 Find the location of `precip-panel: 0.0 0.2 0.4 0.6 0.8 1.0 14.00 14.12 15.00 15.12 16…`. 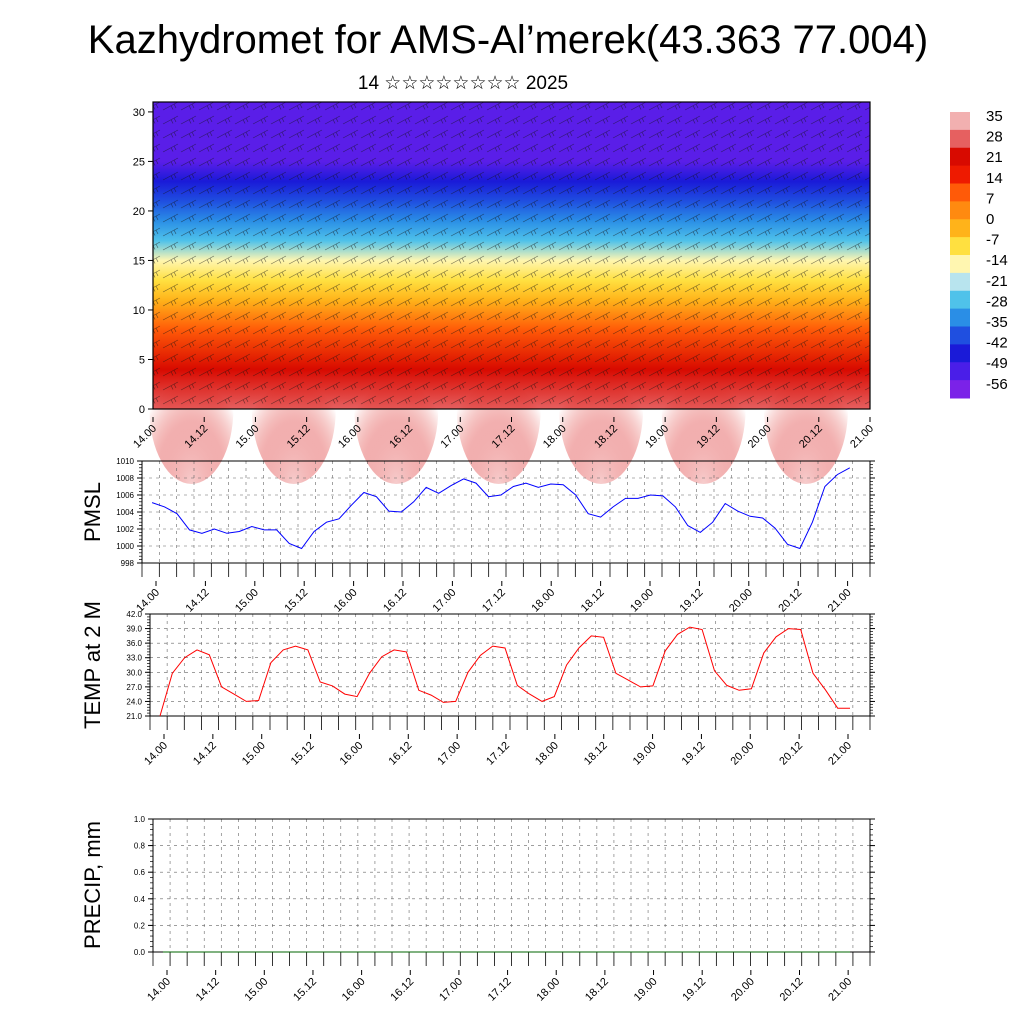

precip-panel: 0.0 0.2 0.4 0.6 0.8 1.0 14.00 14.12 15.00 15.12 16… is located at coordinates (477, 909).